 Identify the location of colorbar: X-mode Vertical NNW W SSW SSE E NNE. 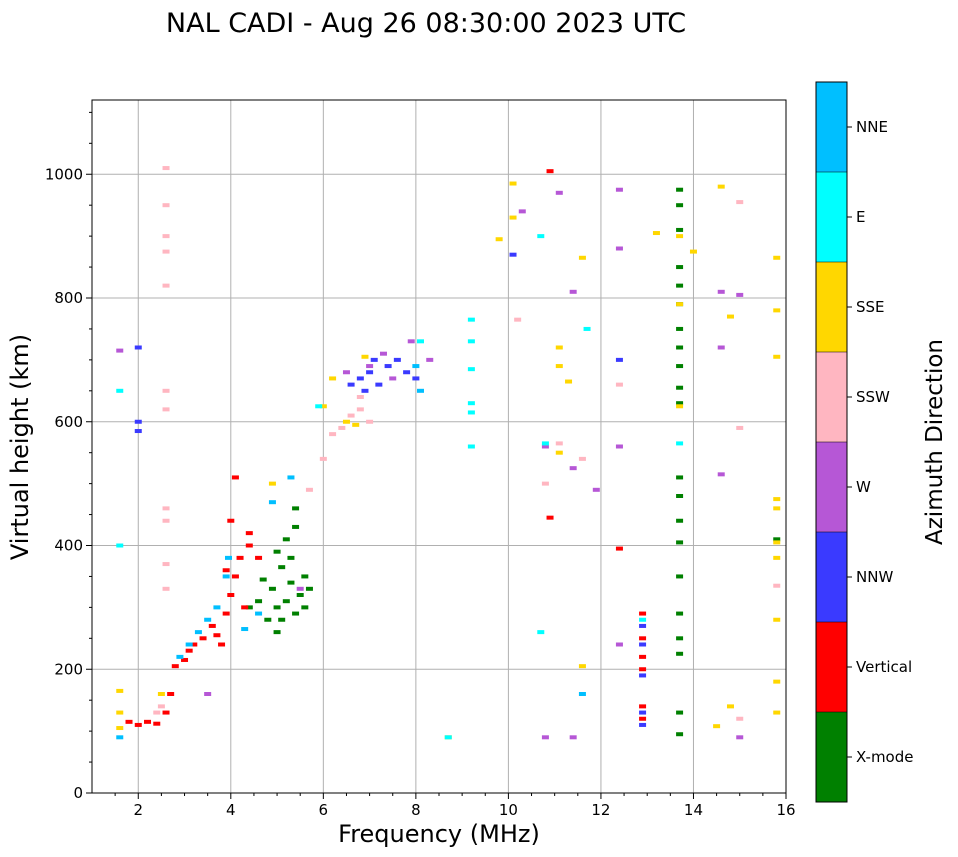
(864, 442).